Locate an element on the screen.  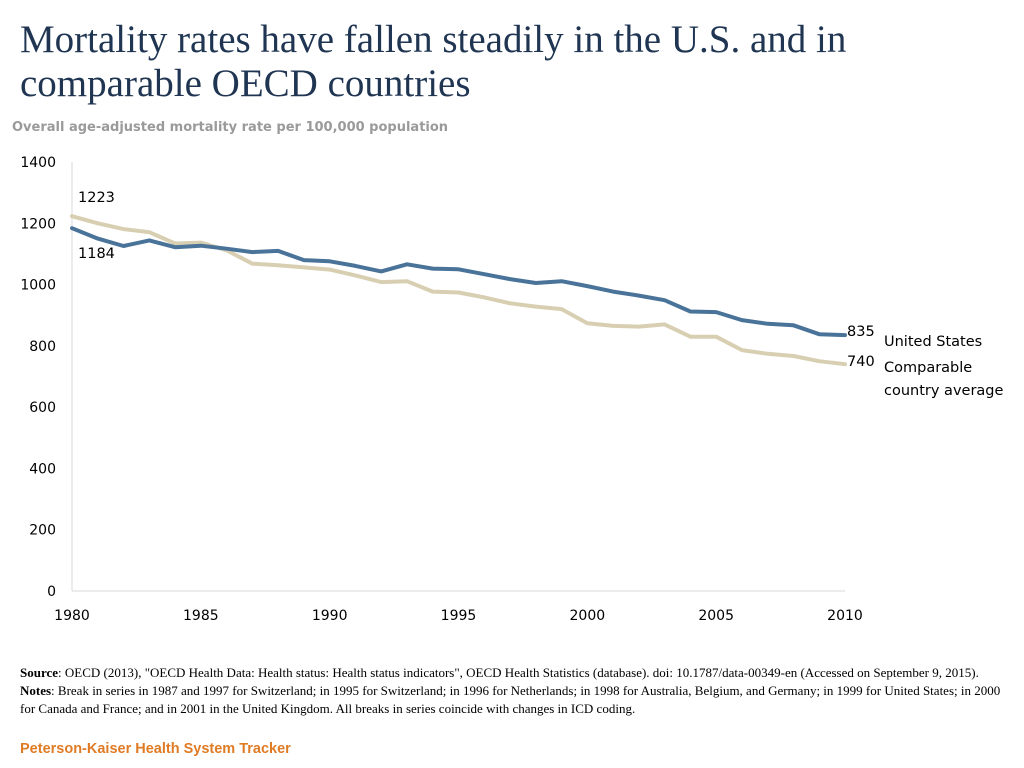
legend-united-states: United States is located at coordinates (933, 342).